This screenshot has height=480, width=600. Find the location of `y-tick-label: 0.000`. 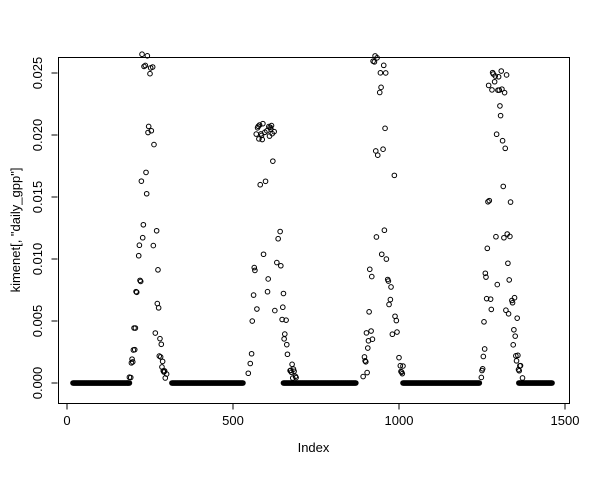

y-tick-label: 0.000 is located at coordinates (37, 383).